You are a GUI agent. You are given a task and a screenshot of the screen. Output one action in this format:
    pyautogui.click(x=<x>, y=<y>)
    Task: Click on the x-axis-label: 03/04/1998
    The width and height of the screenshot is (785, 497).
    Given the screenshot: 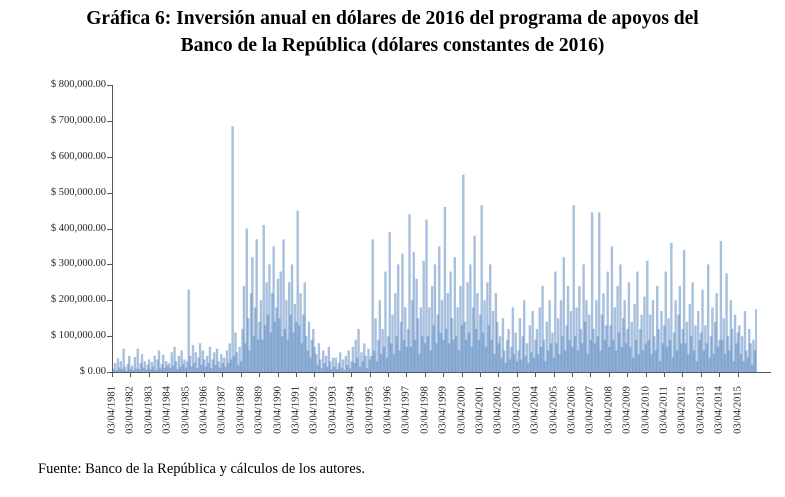 What is the action you would take?
    pyautogui.click(x=425, y=410)
    